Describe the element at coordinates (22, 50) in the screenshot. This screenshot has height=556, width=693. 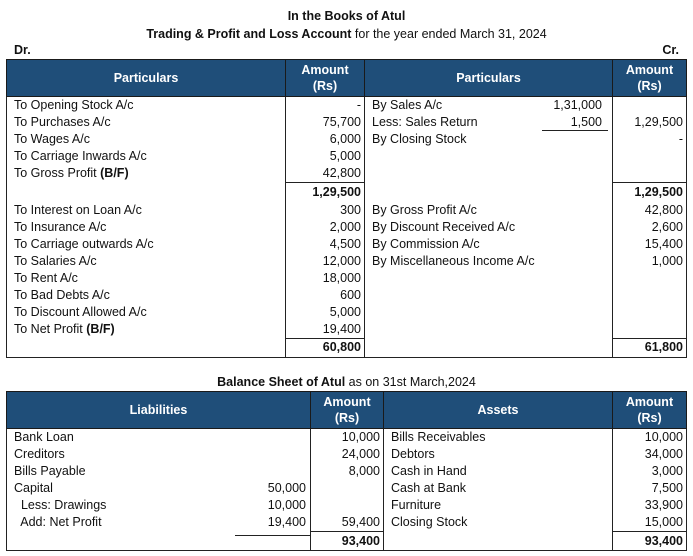
I see `dr-label: Dr.` at that location.